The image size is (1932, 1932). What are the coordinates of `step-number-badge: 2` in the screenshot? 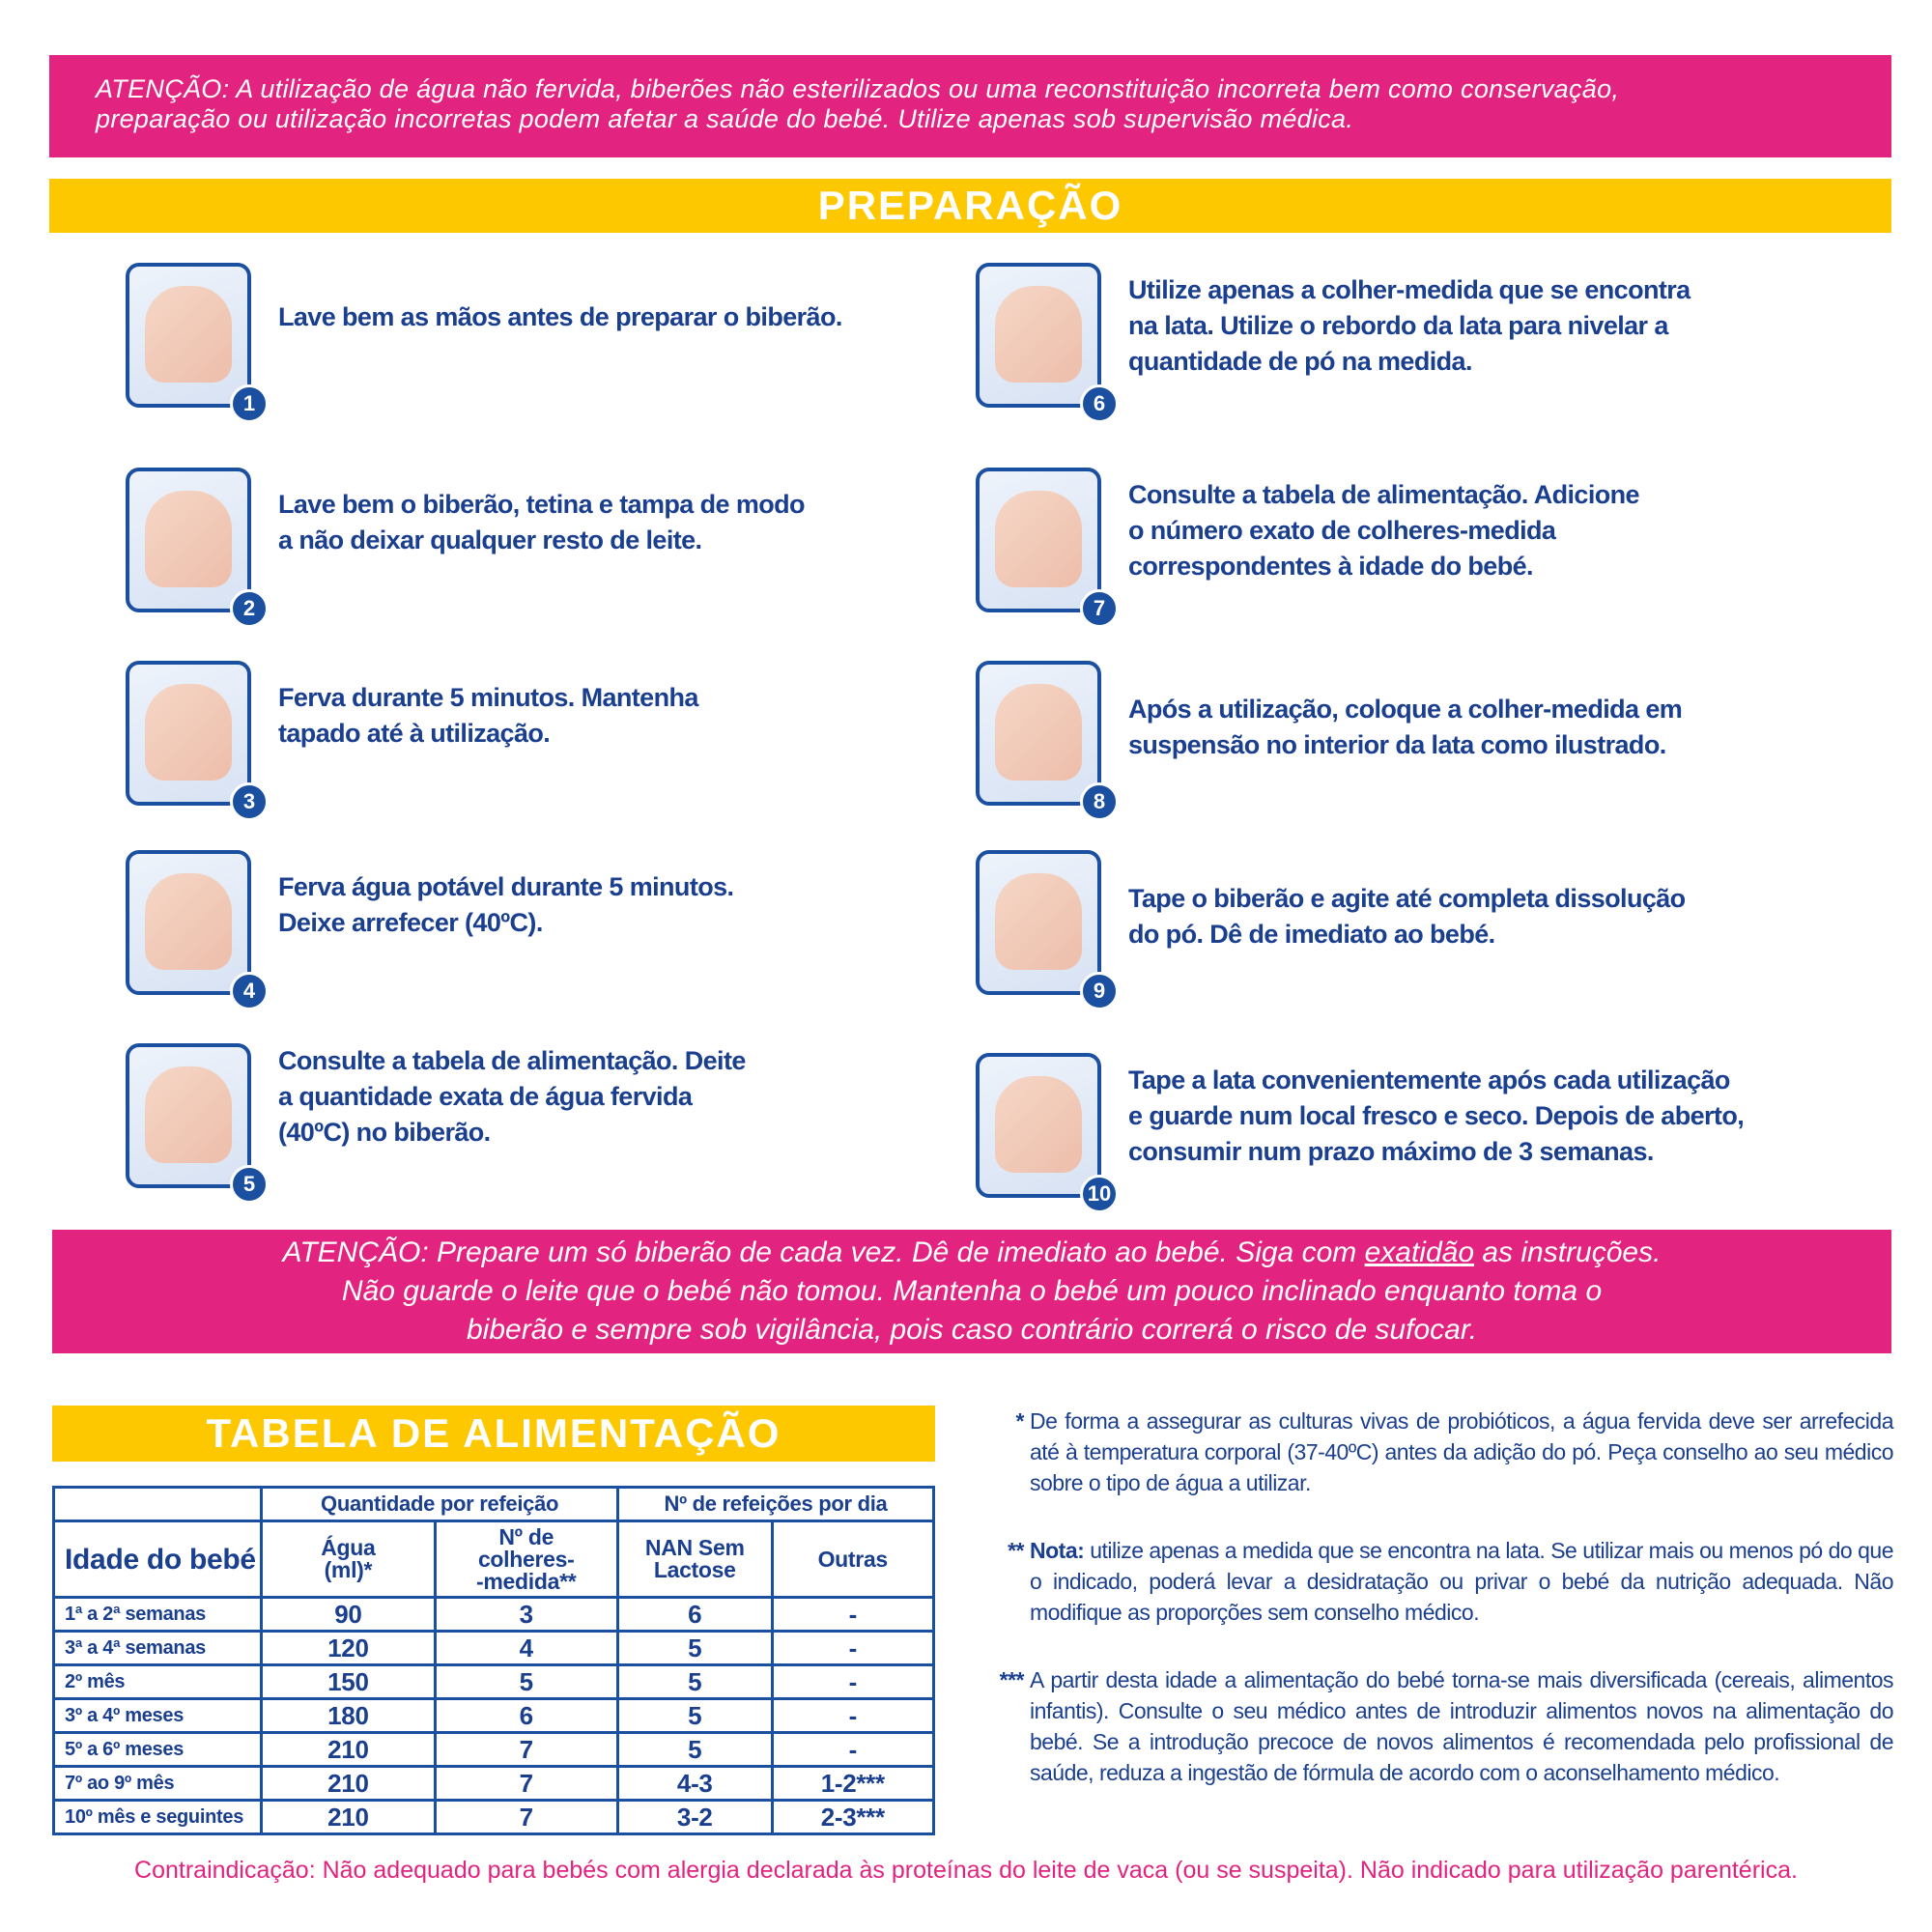 It's located at (249, 608).